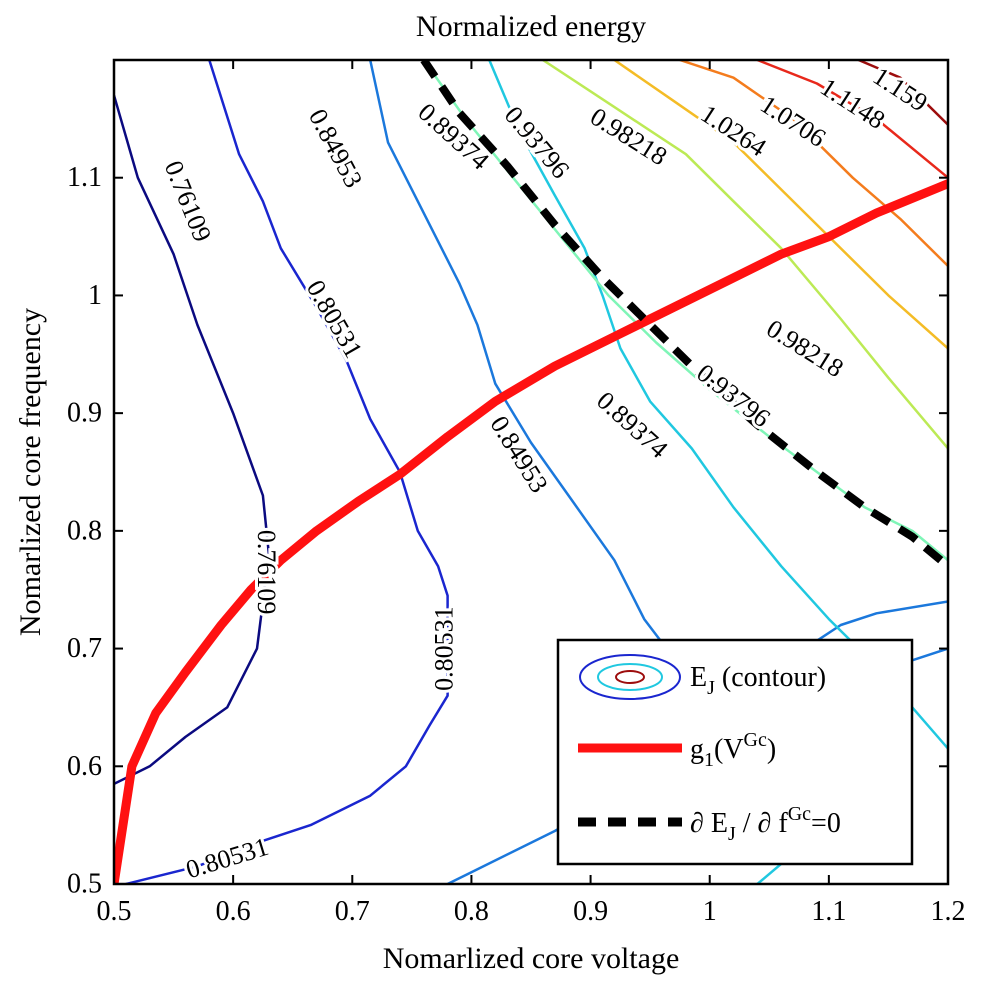 This screenshot has height=988, width=984. What do you see at coordinates (30, 472) in the screenshot?
I see `y-axis-label: Nomarlized core frequency` at bounding box center [30, 472].